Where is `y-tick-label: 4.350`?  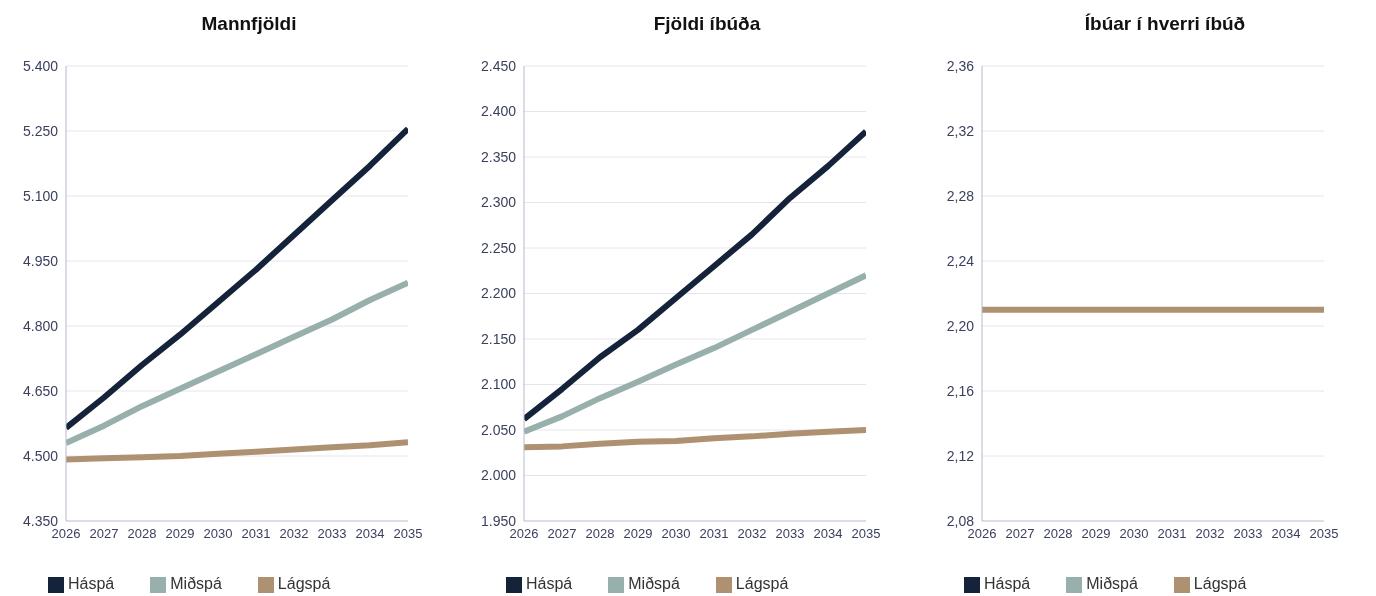 y-tick-label: 4.350 is located at coordinates (40, 520).